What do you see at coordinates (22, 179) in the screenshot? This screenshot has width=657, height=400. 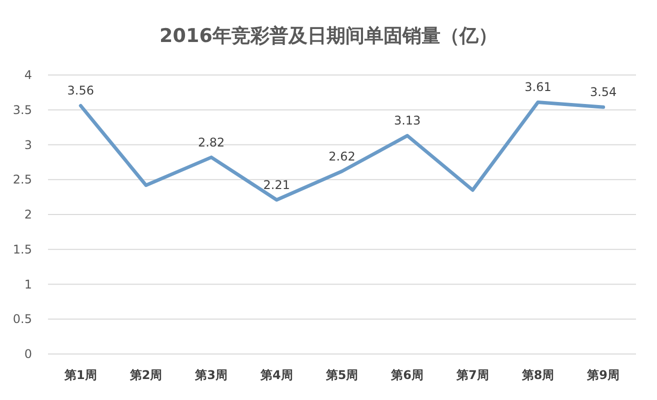 I see `y-tick-label: 2.5` at bounding box center [22, 179].